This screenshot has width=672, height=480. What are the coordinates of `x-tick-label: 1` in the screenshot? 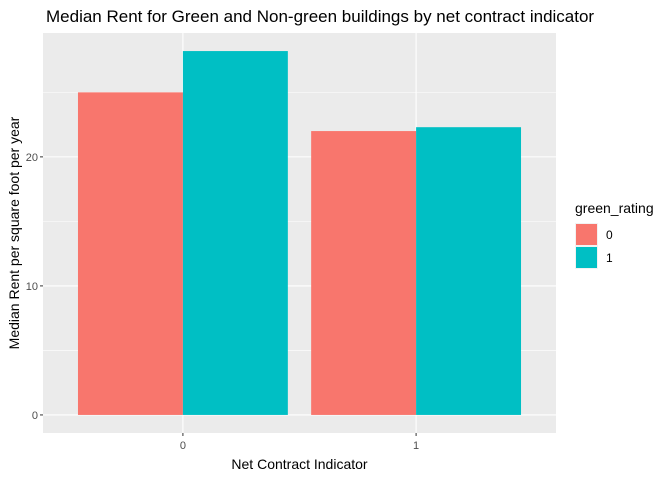 It's located at (416, 446).